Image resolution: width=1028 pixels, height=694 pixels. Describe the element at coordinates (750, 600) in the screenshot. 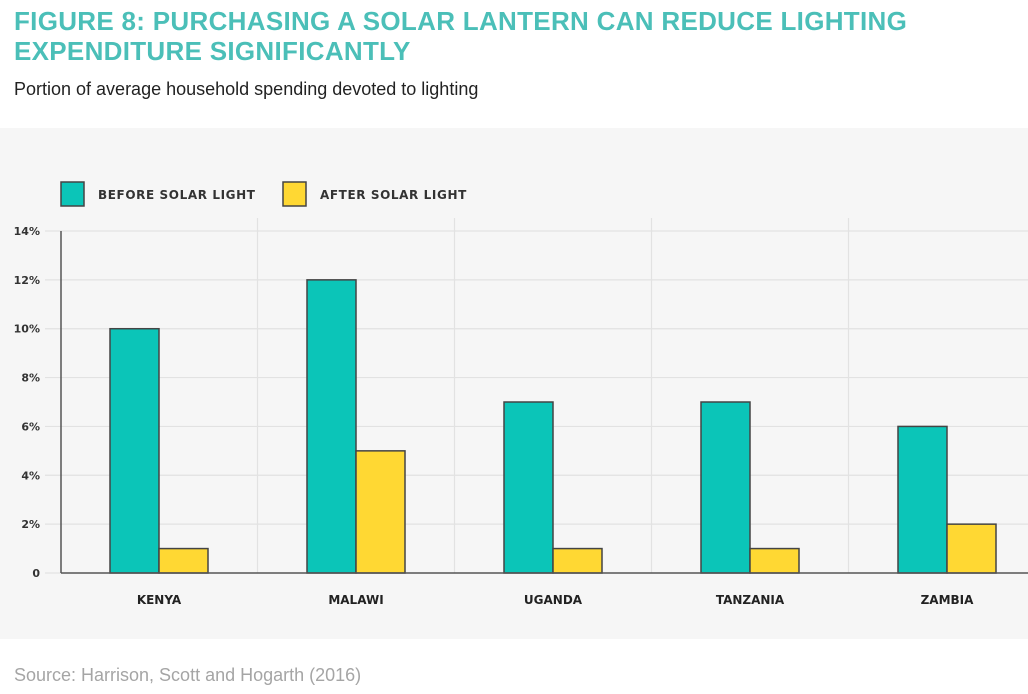

I see `x-tick-label: TANZANIA` at that location.